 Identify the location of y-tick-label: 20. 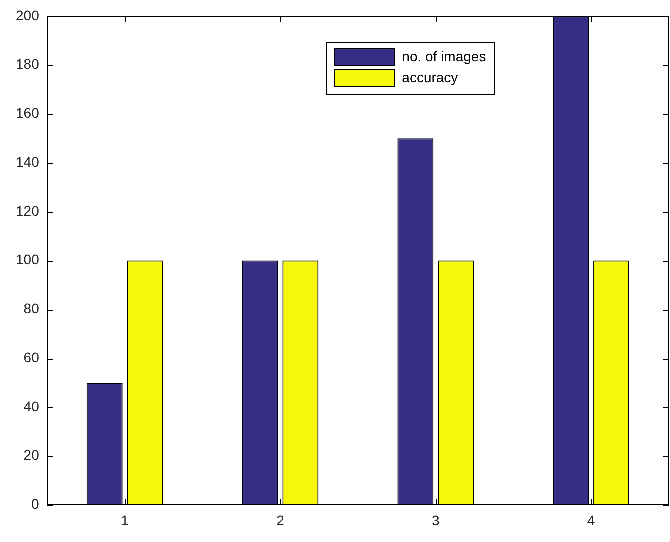
(32, 455).